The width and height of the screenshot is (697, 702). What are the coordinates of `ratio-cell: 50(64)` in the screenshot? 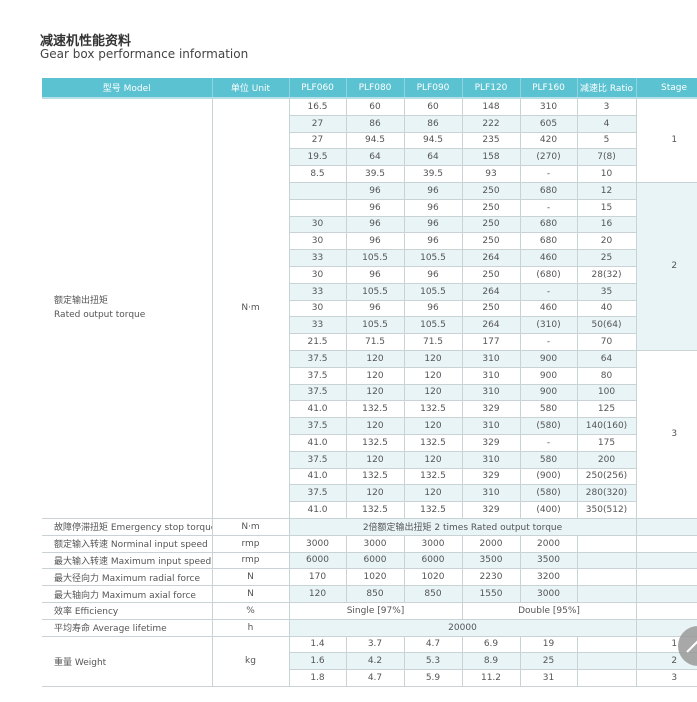 It's located at (606, 325).